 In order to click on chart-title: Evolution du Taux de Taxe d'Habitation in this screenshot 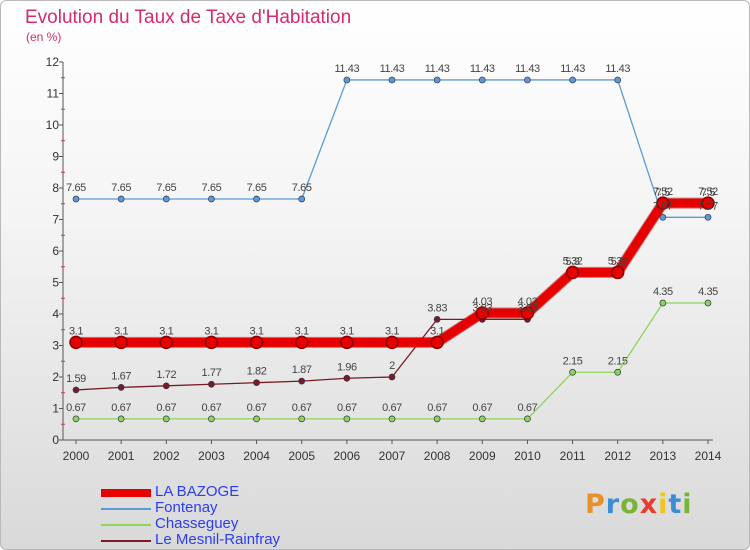, I will do `click(188, 17)`.